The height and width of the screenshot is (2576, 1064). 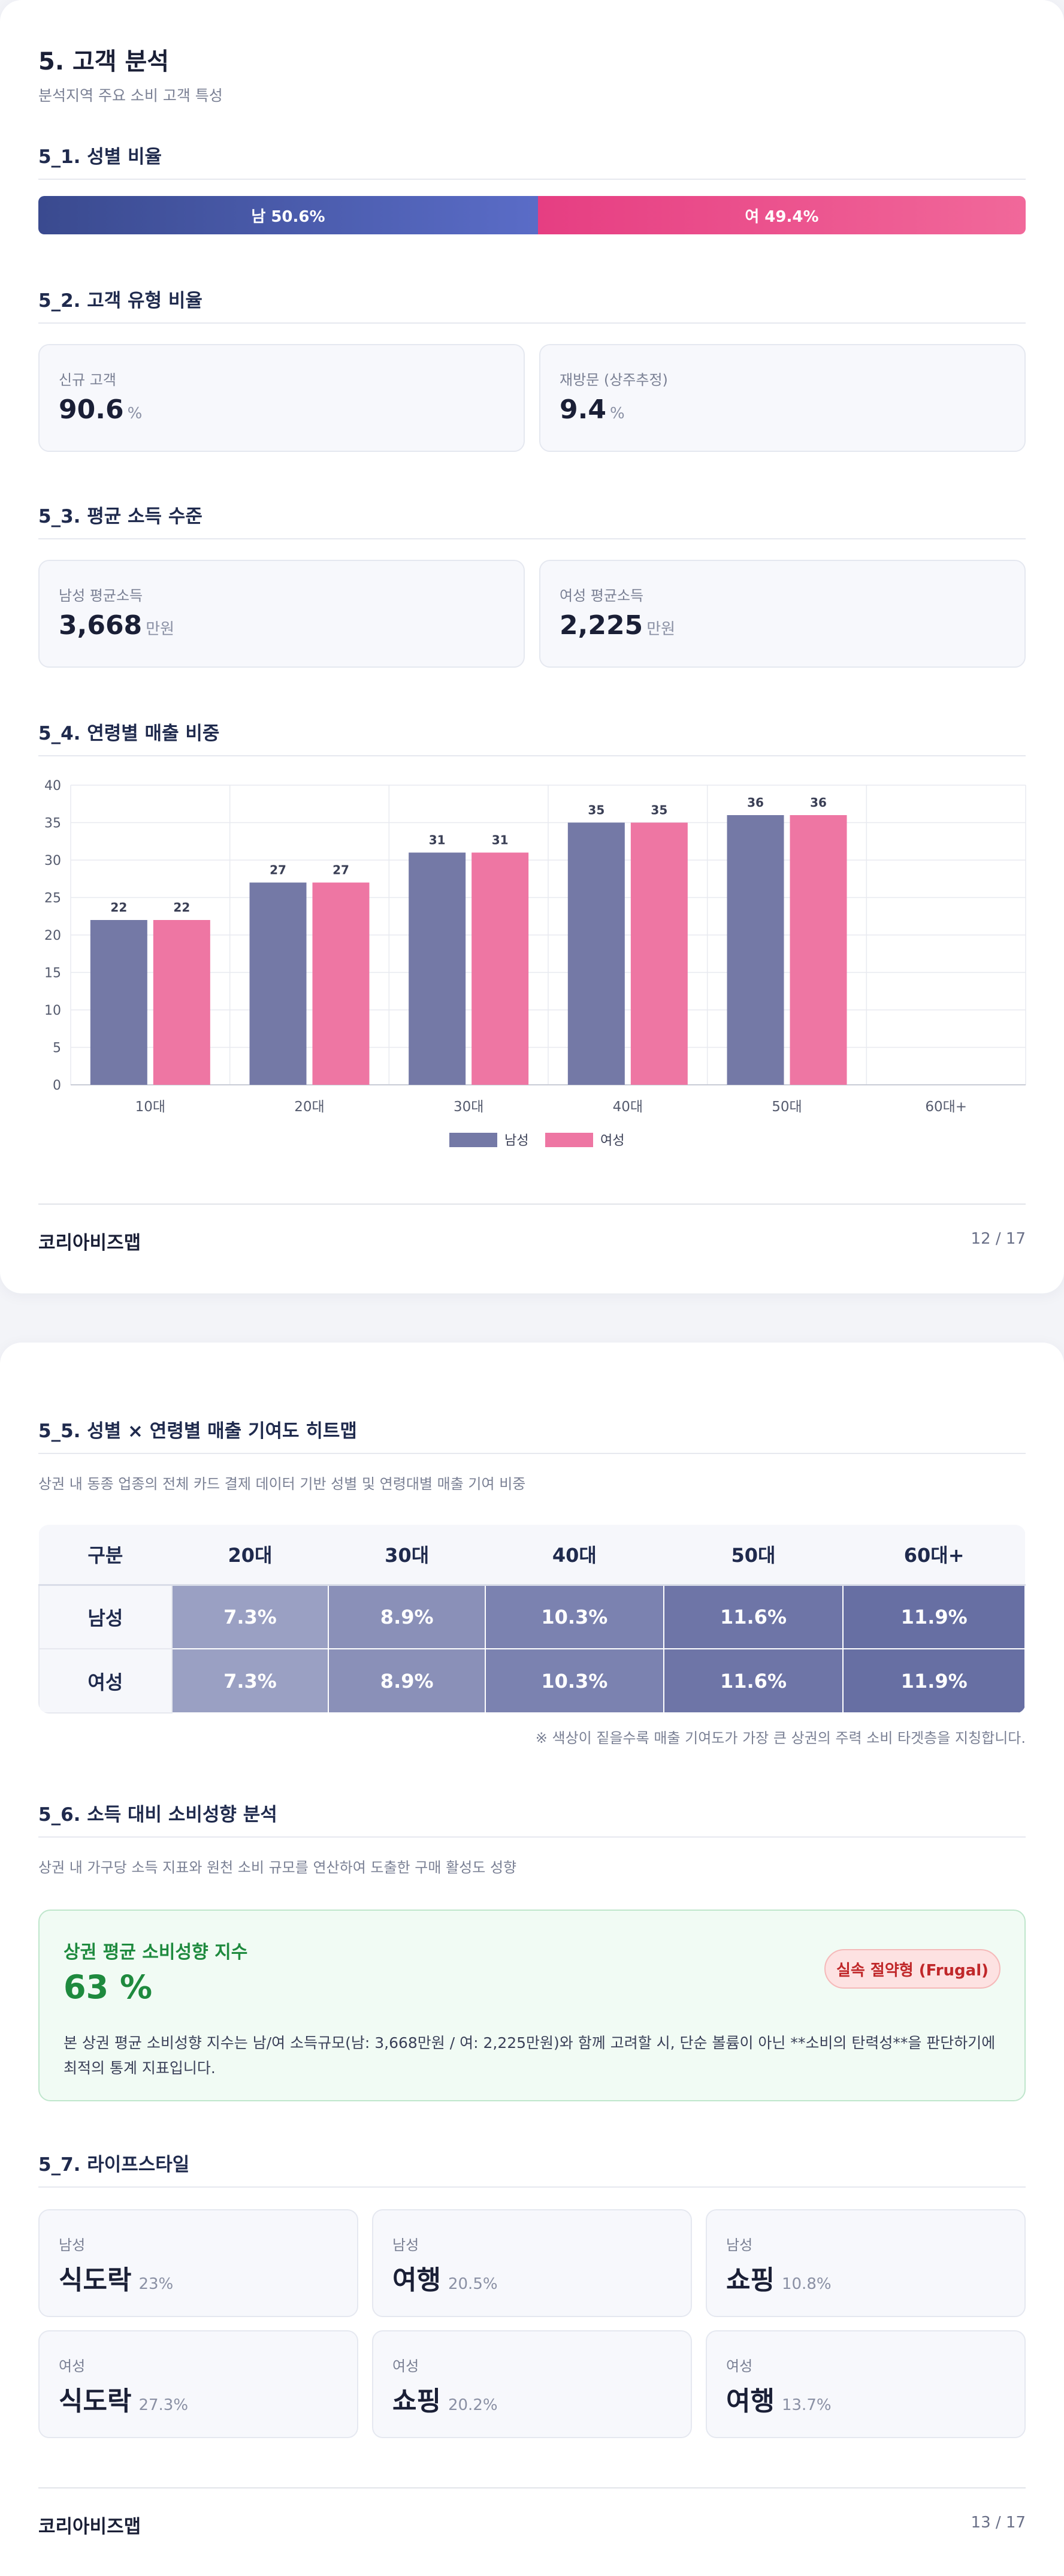 What do you see at coordinates (198, 2384) in the screenshot?
I see `lifestyle-card: 여성 식도락 27.3%` at bounding box center [198, 2384].